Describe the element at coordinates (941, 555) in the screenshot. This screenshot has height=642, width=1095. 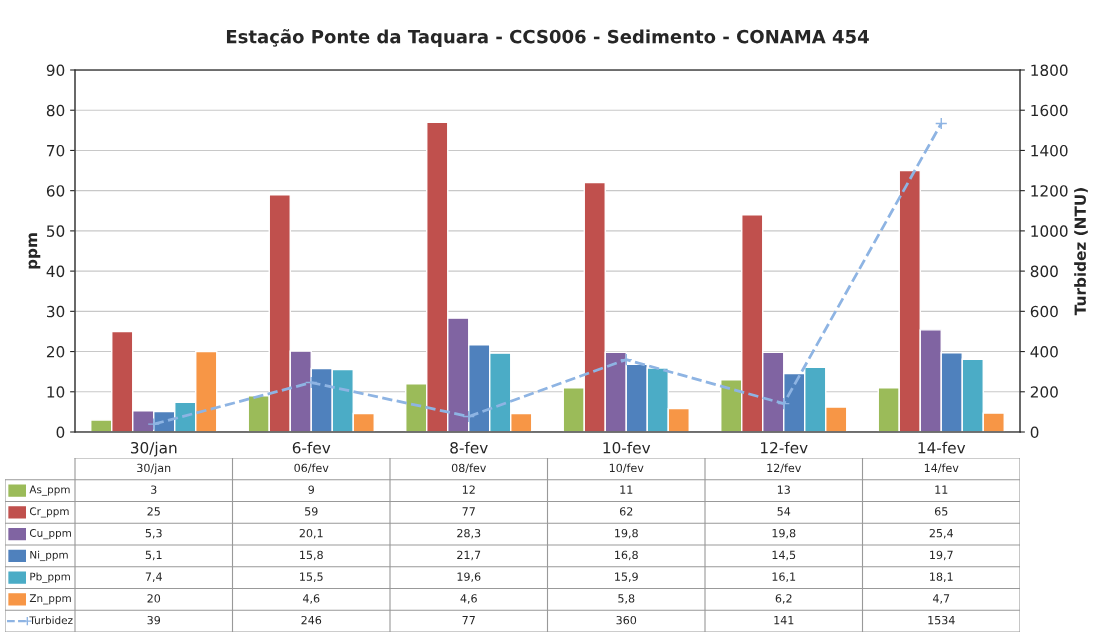
I see `data-label: 19,7` at that location.